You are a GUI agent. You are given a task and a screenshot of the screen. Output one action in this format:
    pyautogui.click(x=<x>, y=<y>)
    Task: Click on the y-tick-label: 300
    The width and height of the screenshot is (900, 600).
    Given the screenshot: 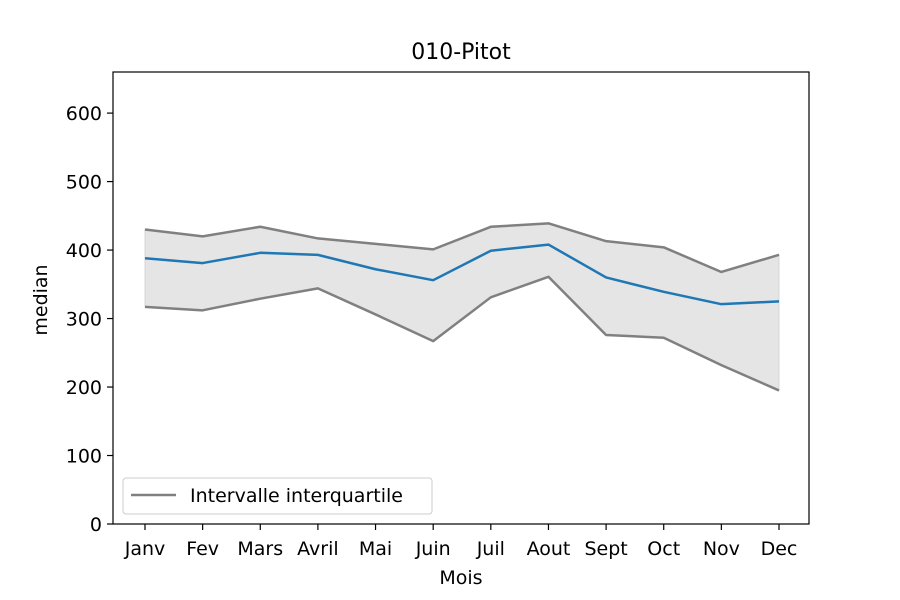 What is the action you would take?
    pyautogui.click(x=84, y=320)
    